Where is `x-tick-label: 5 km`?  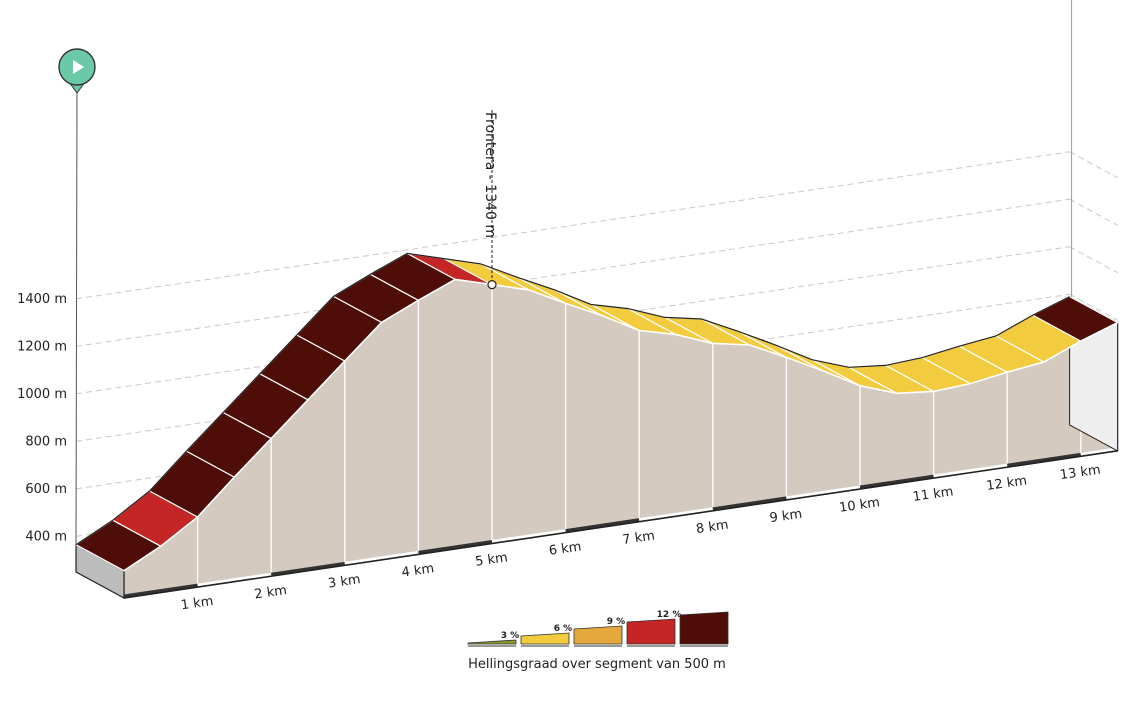
x-tick-label: 5 km is located at coordinates (491, 559).